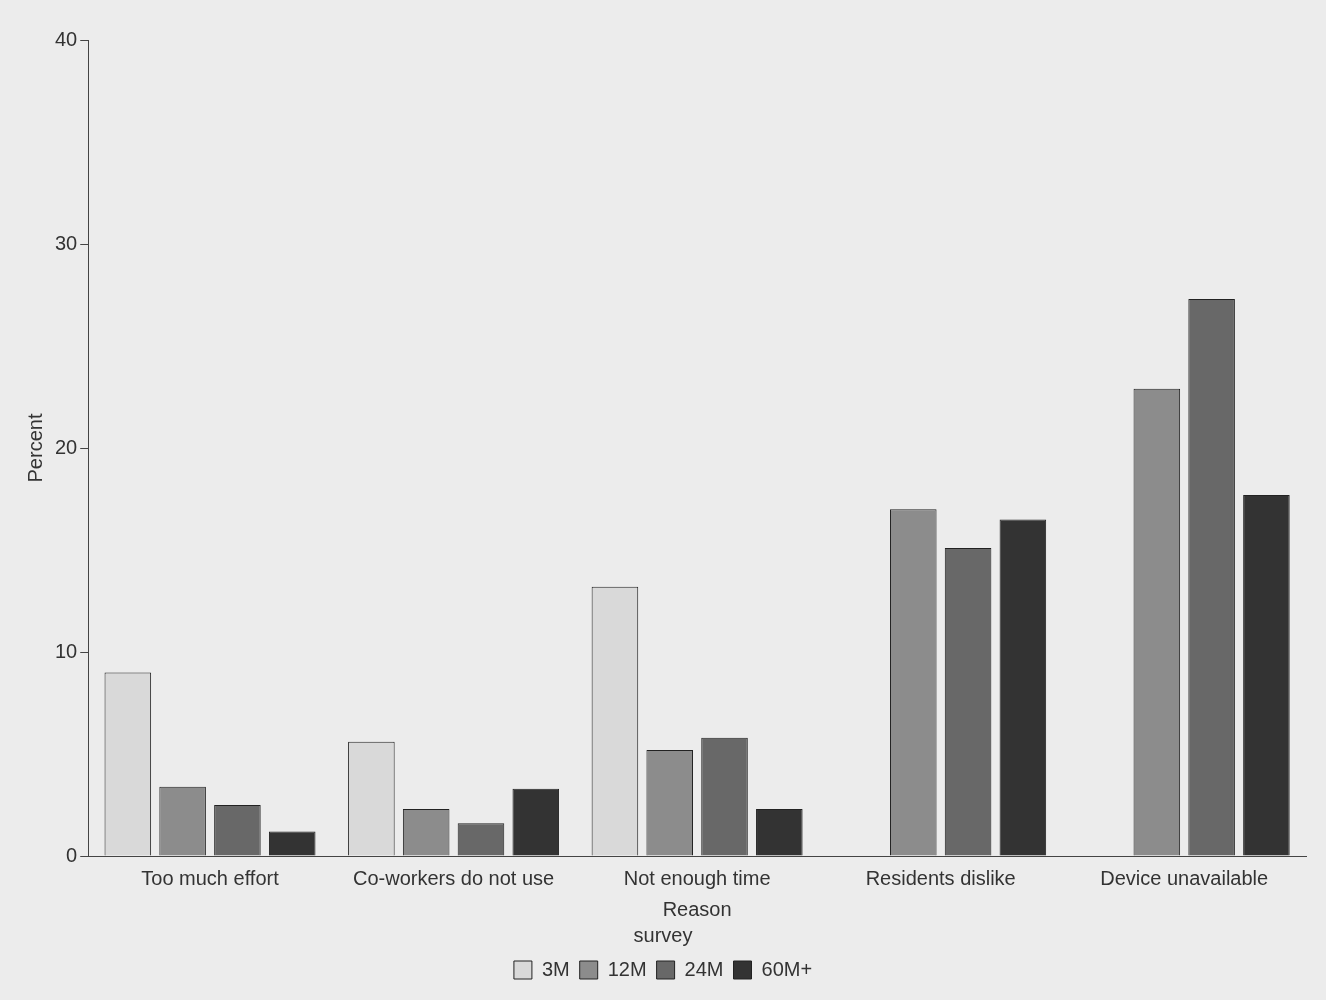 This screenshot has width=1326, height=1000. Describe the element at coordinates (66, 650) in the screenshot. I see `y-tick-label: 10` at that location.